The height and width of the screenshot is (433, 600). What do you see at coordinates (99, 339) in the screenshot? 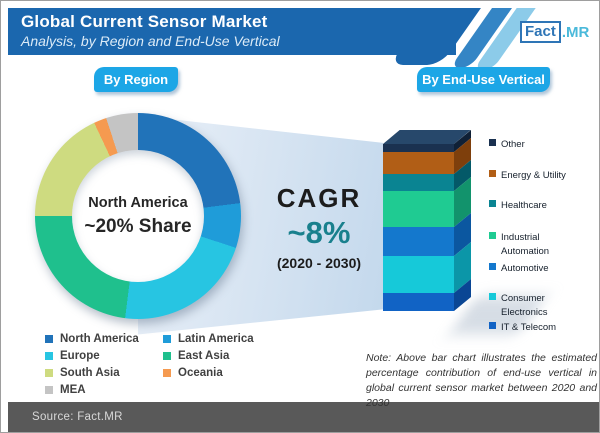
I see `legend-label: North America` at bounding box center [99, 339].